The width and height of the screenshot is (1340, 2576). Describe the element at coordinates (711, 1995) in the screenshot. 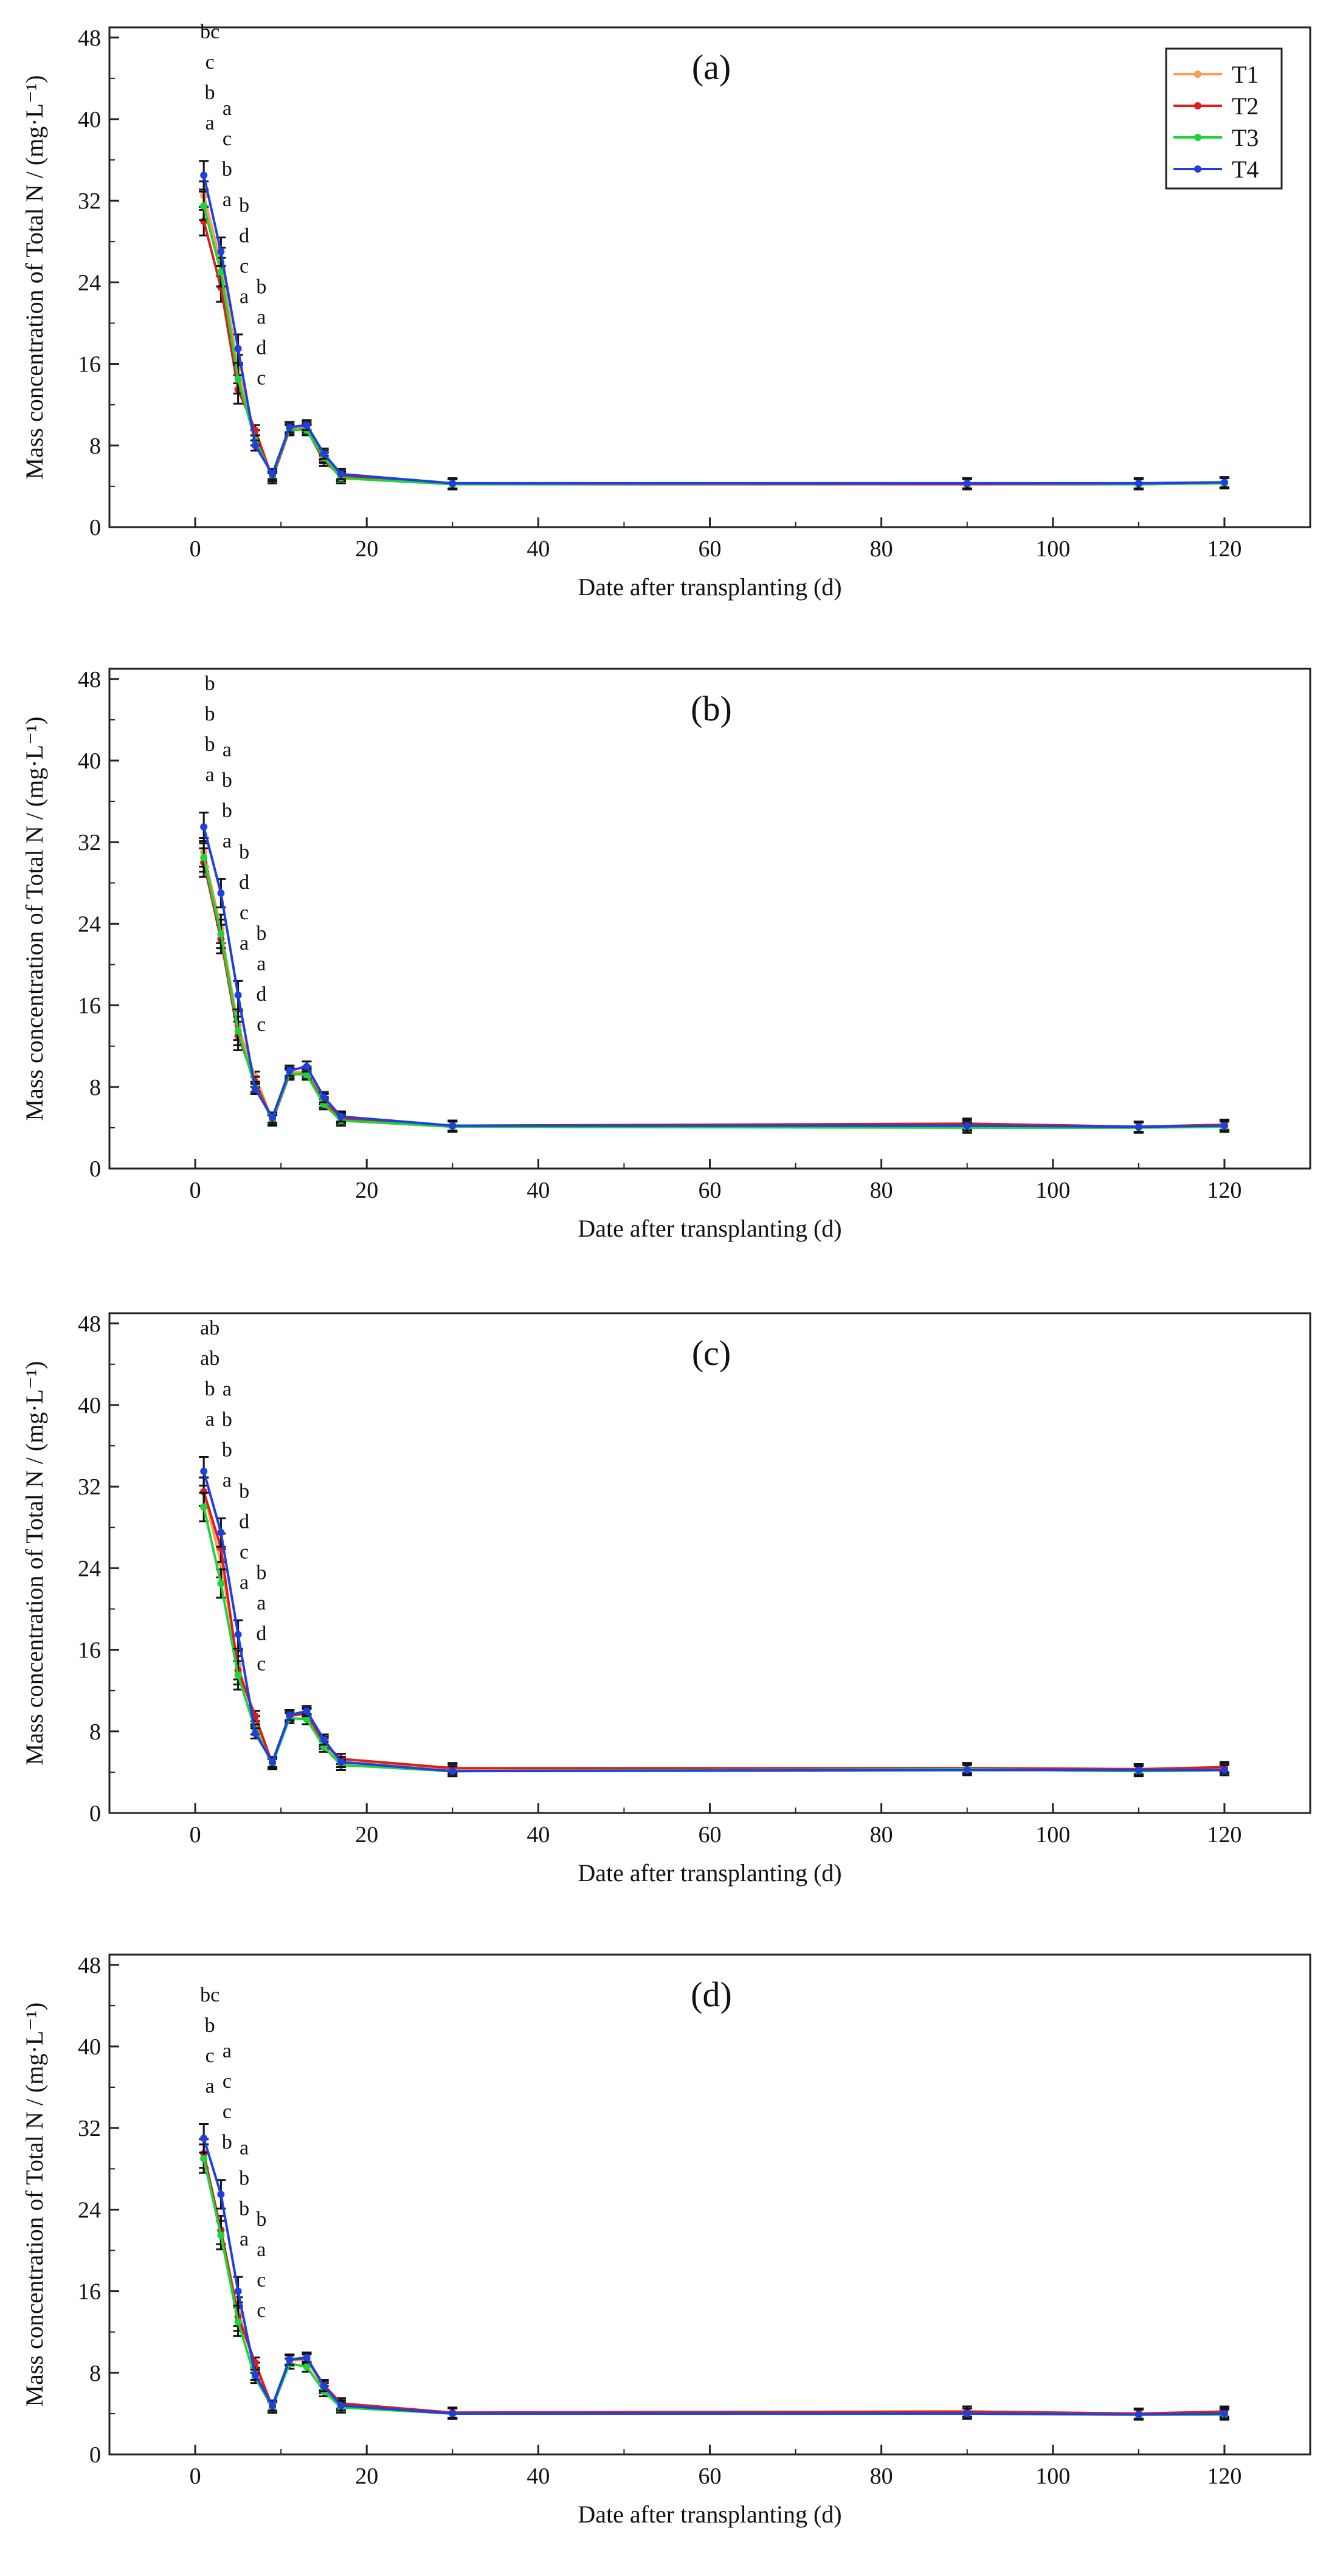

I see `panel-title: (d)` at that location.